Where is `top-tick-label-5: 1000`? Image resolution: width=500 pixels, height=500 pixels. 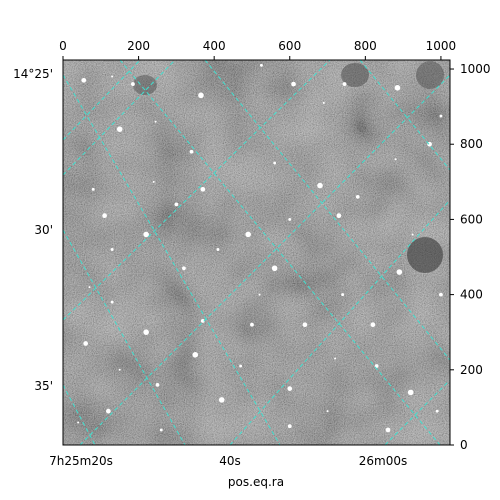 top-tick-label-5: 1000 is located at coordinates (441, 46).